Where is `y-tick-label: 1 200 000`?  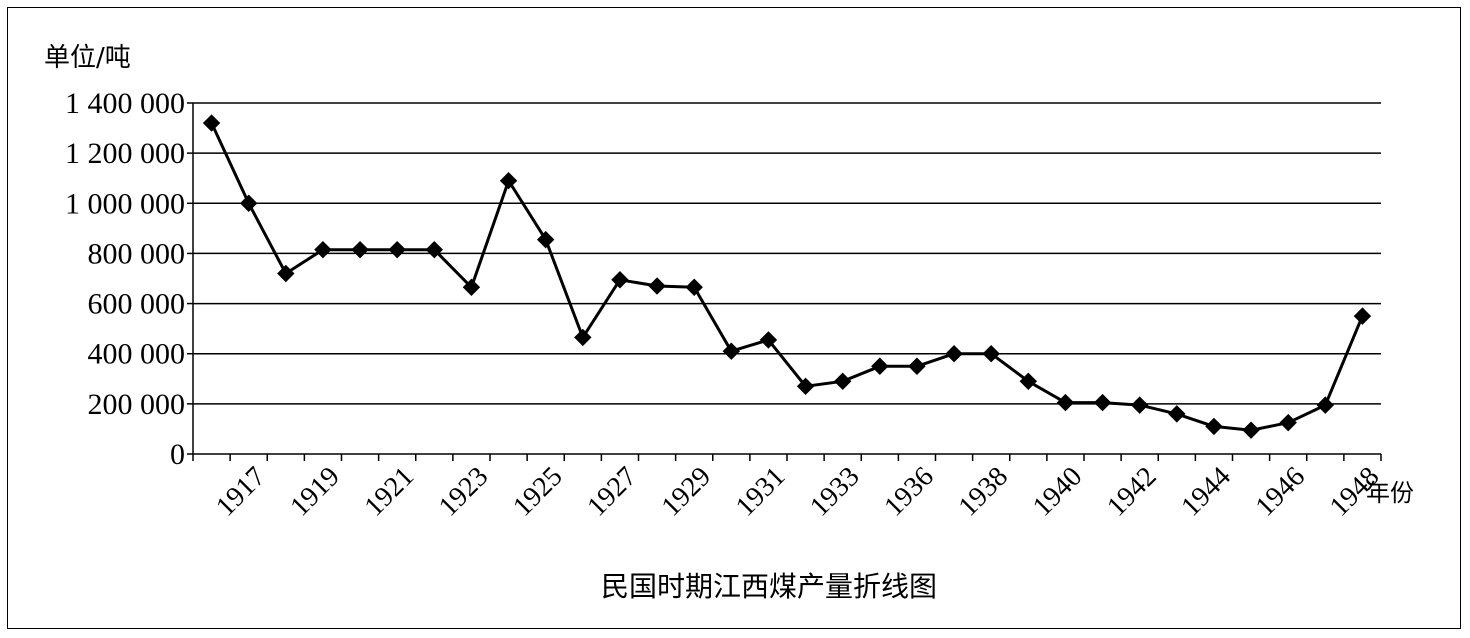 y-tick-label: 1 200 000 is located at coordinates (125, 153).